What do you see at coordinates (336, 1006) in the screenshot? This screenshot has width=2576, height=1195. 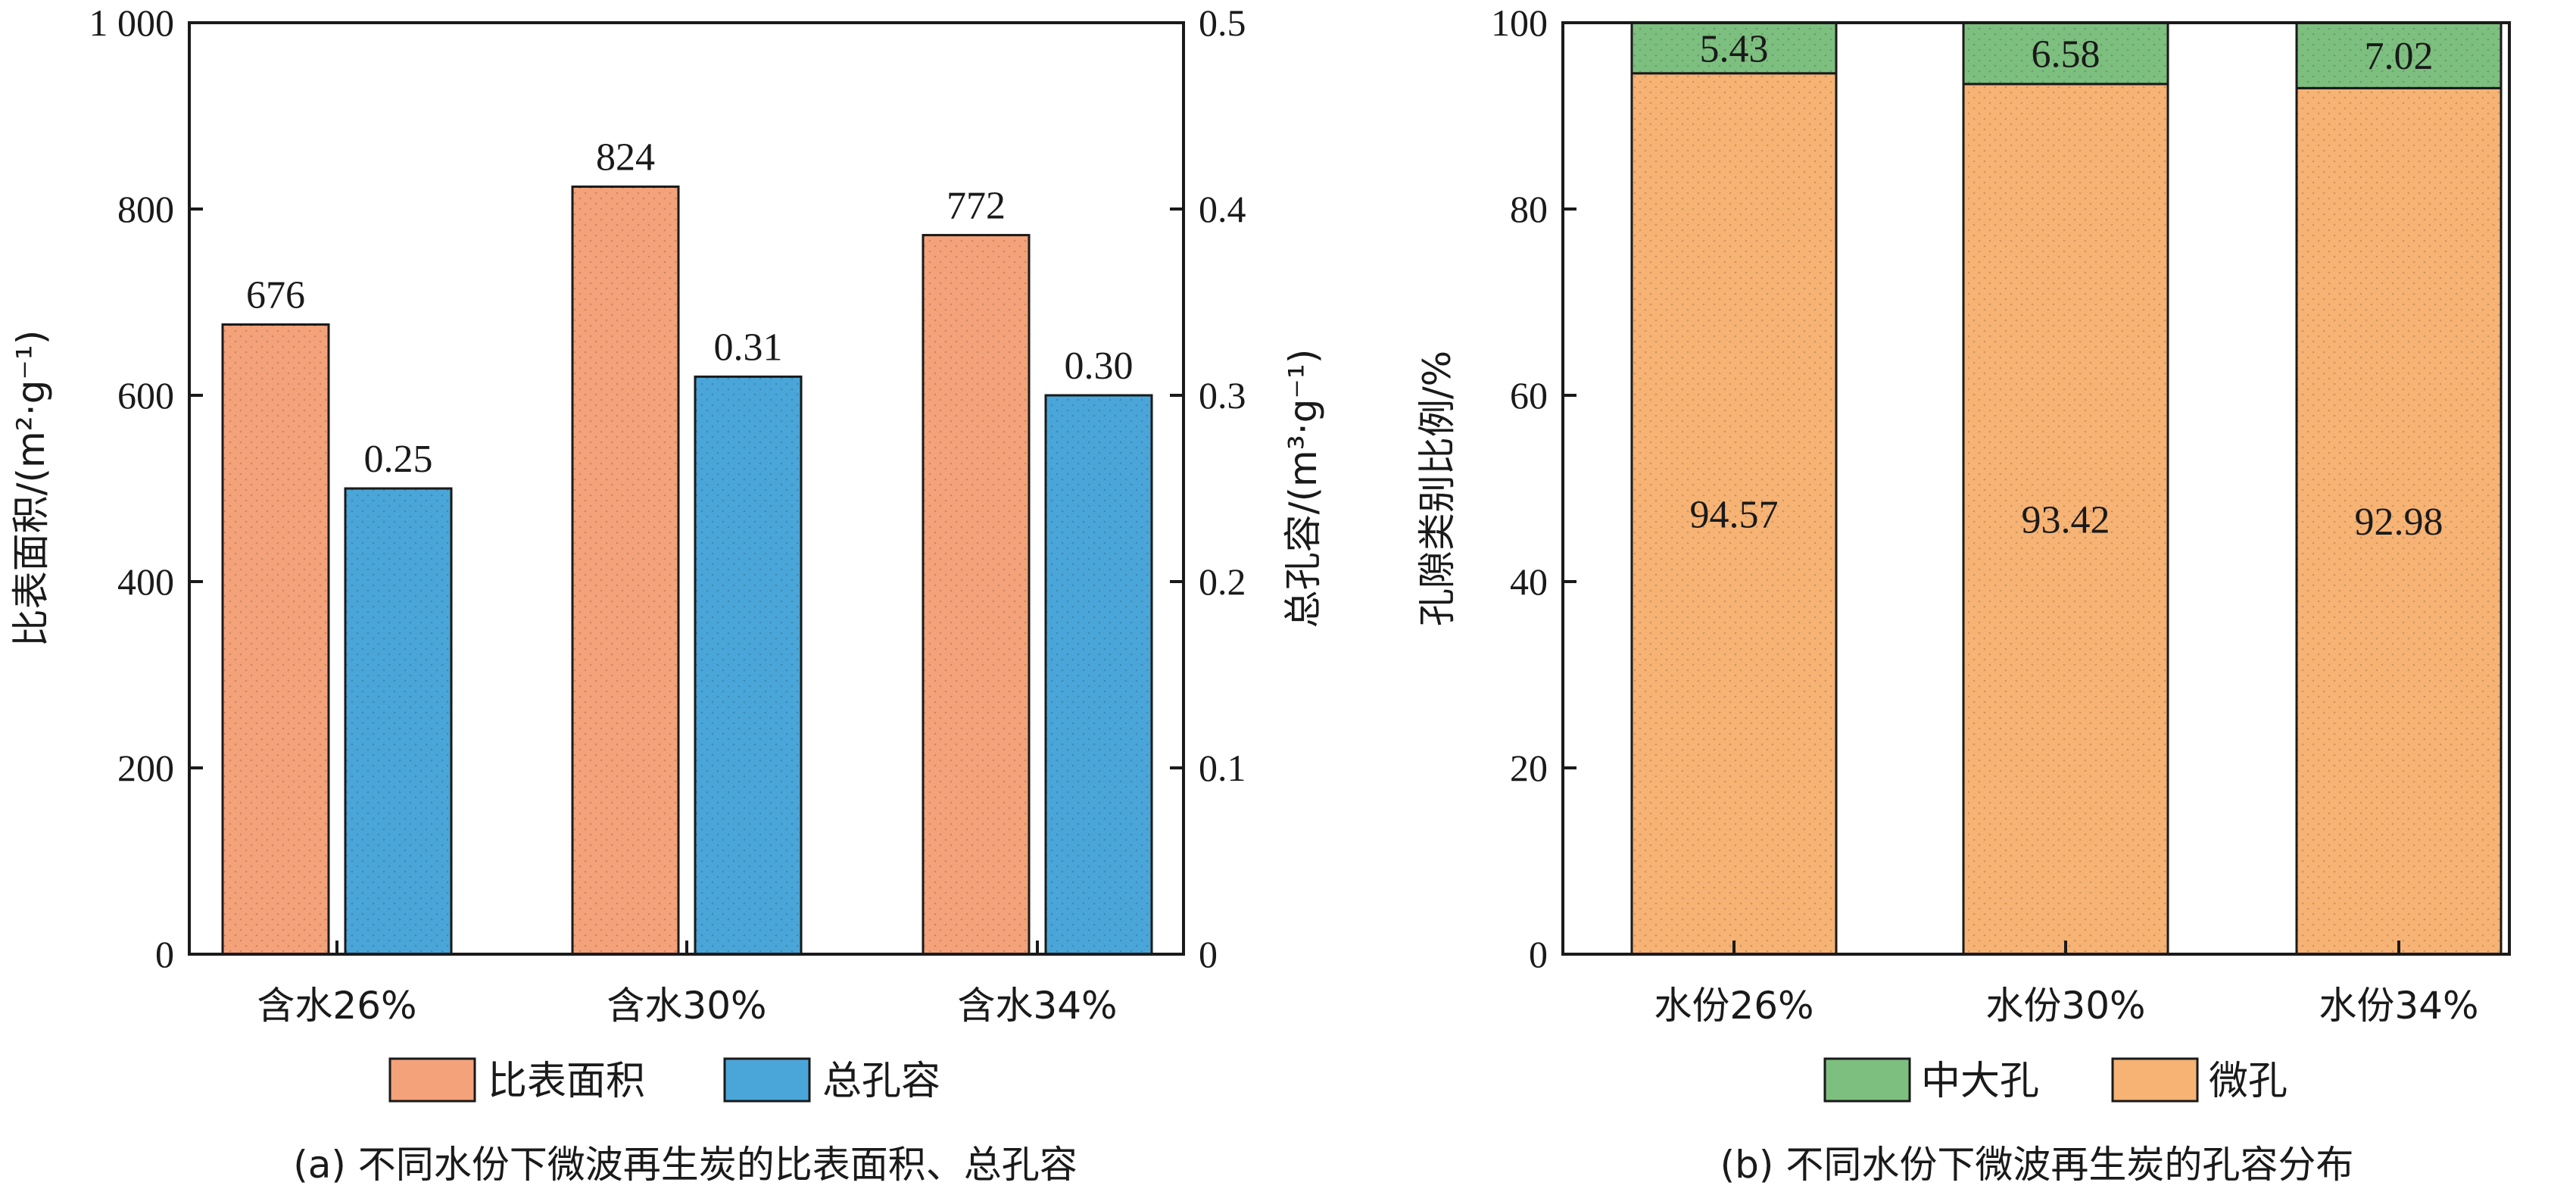 I see `category-label: 含水26%` at bounding box center [336, 1006].